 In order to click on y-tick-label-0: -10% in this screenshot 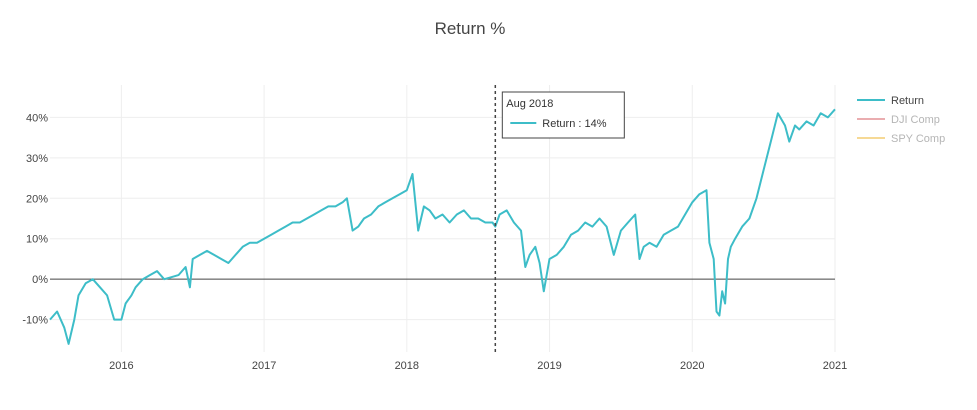, I will do `click(35, 321)`.